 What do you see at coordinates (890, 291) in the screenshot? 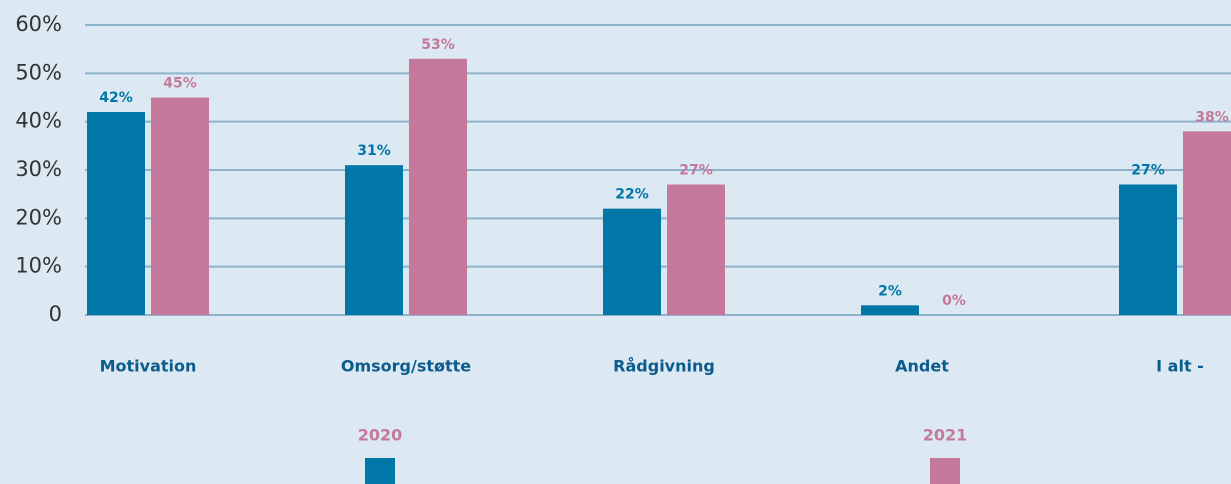
I see `data-label: 2%` at bounding box center [890, 291].